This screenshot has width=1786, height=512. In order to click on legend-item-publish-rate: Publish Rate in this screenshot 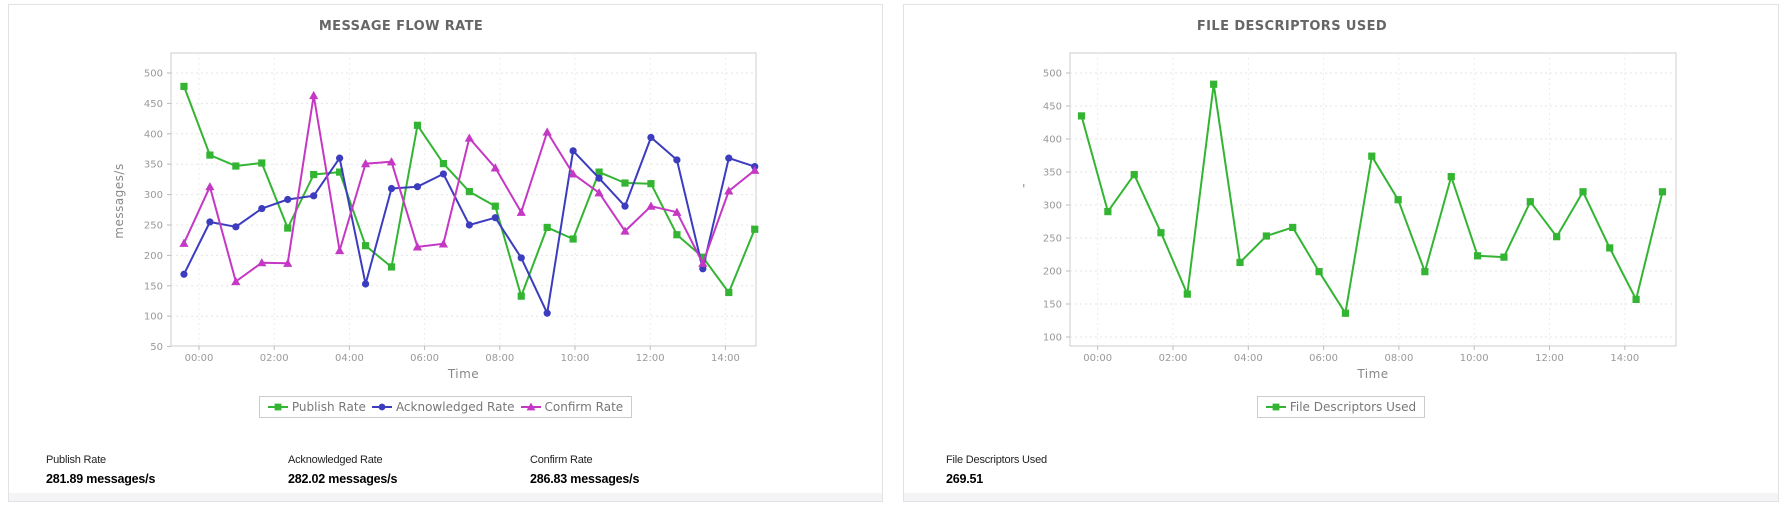, I will do `click(316, 407)`.